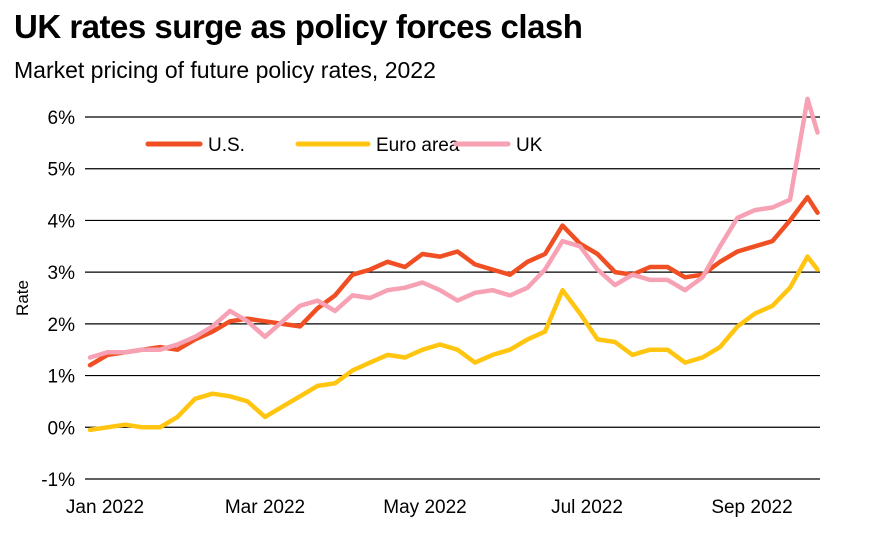 Image resolution: width=884 pixels, height=542 pixels. I want to click on y-tick-label: 4%, so click(62, 221).